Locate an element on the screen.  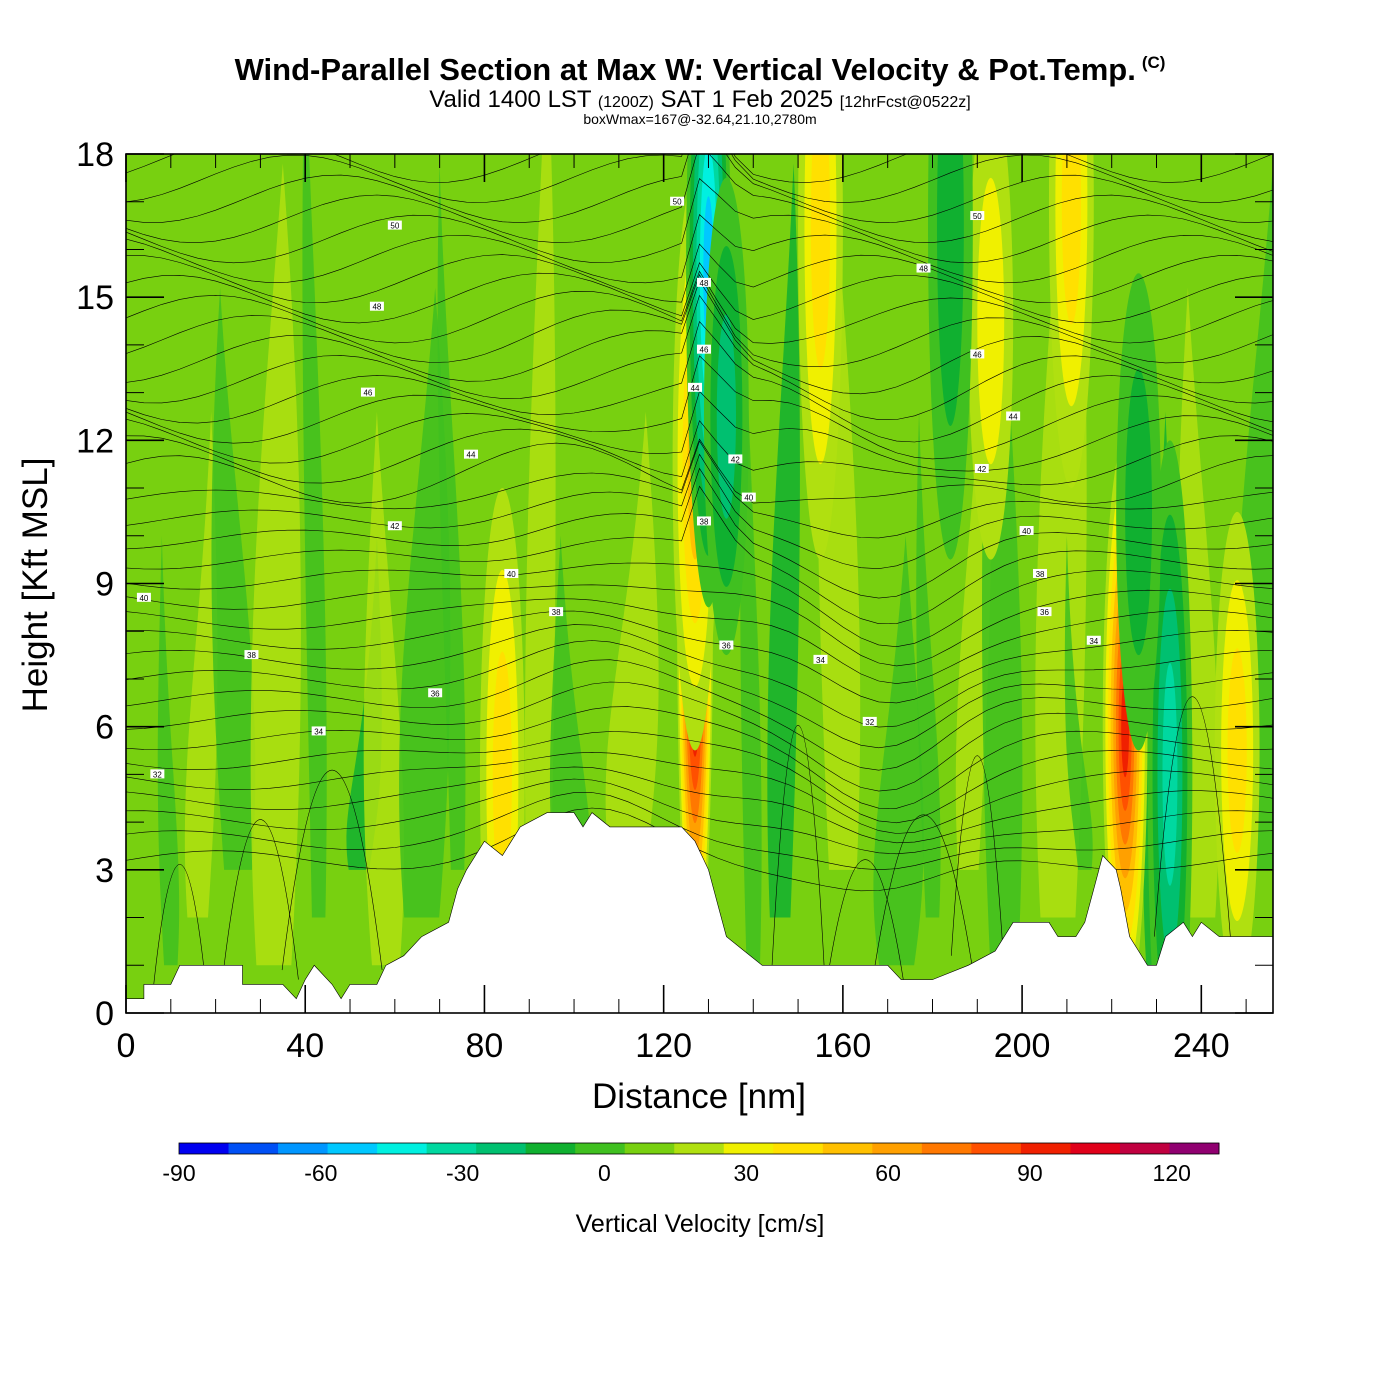
x-tick-label: 80 is located at coordinates (485, 1046).